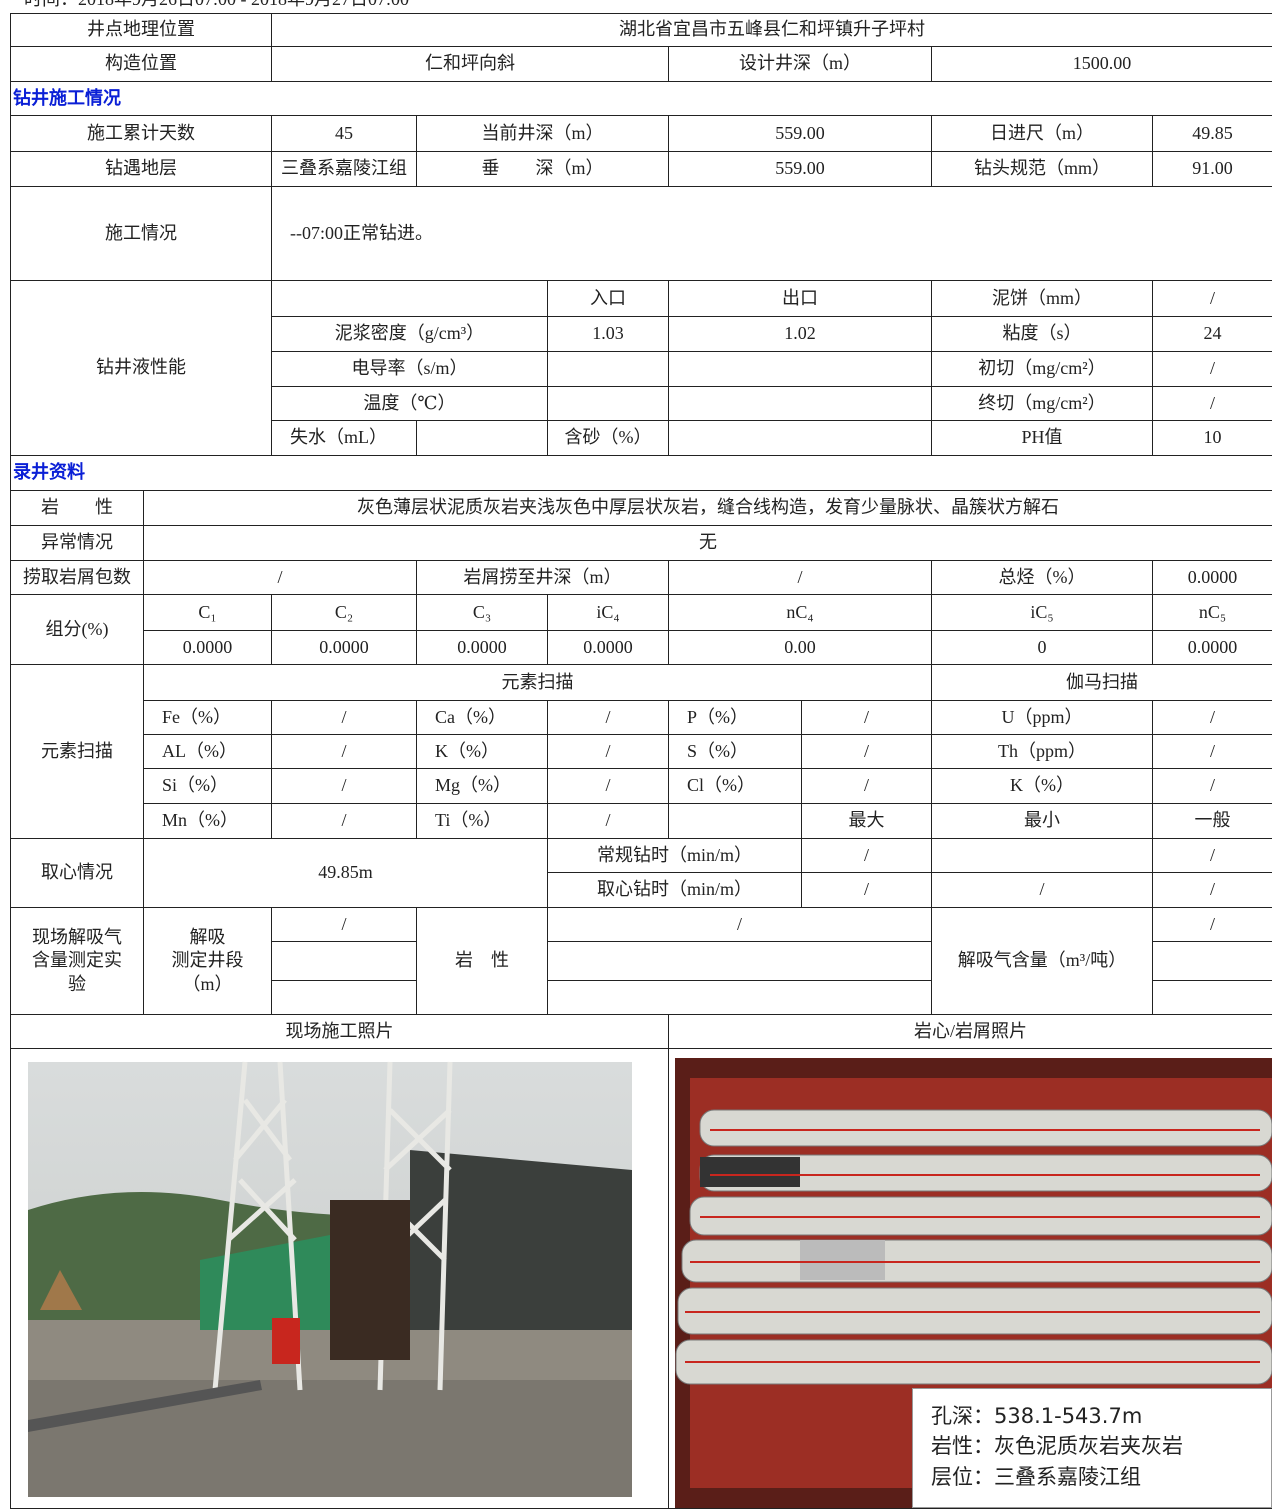 This screenshot has height=1509, width=1272. Describe the element at coordinates (641, 6) in the screenshot. I see `header-time: 时间：2018年9月26日07:00 - 2018年9月27日07:00` at that location.